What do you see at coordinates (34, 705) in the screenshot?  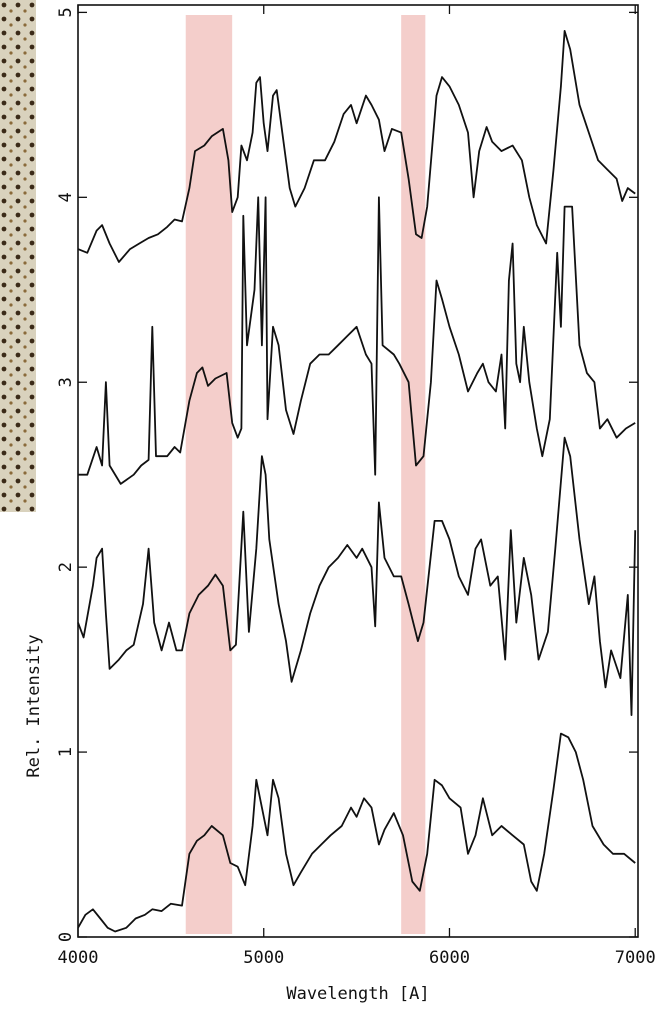 I see `y-axis-label: Rel. Intensity` at bounding box center [34, 705].